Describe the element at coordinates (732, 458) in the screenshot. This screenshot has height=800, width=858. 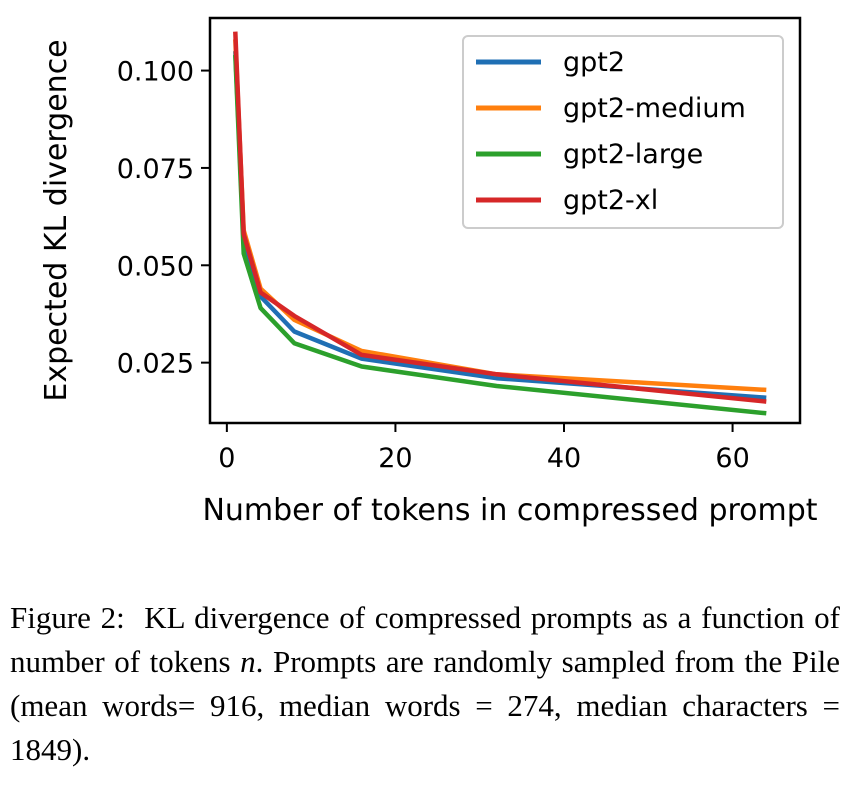
I see `x-tick-label: 60` at that location.